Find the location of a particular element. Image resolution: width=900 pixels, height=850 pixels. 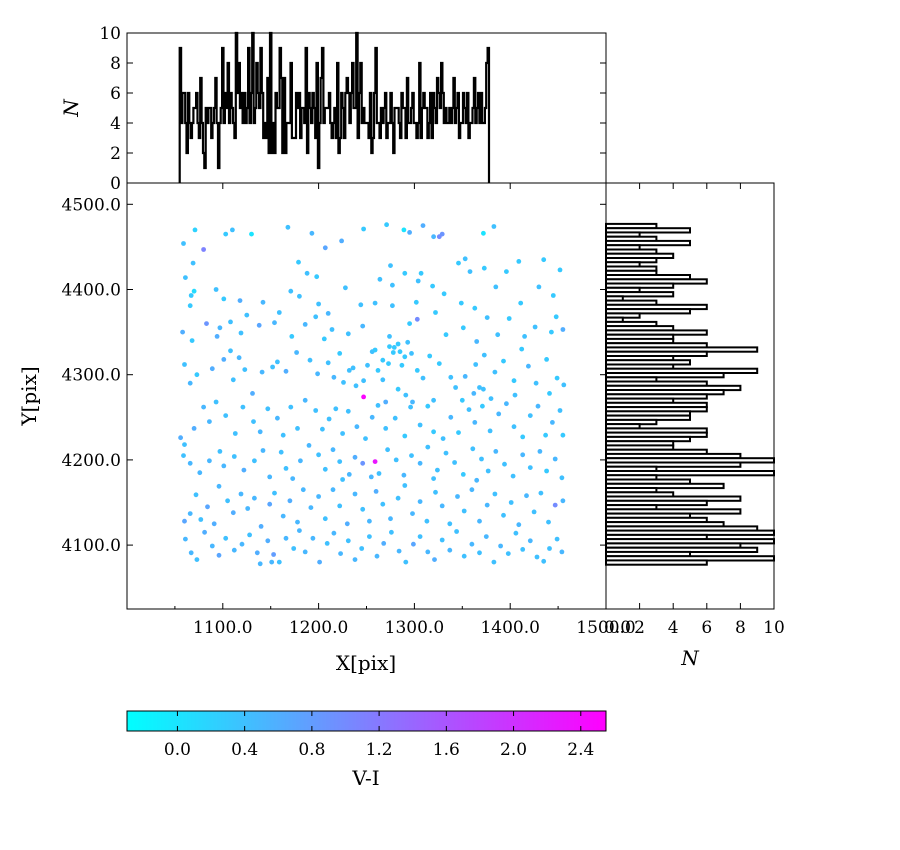

top-hist-y-tick-label: 2 is located at coordinates (115, 154).